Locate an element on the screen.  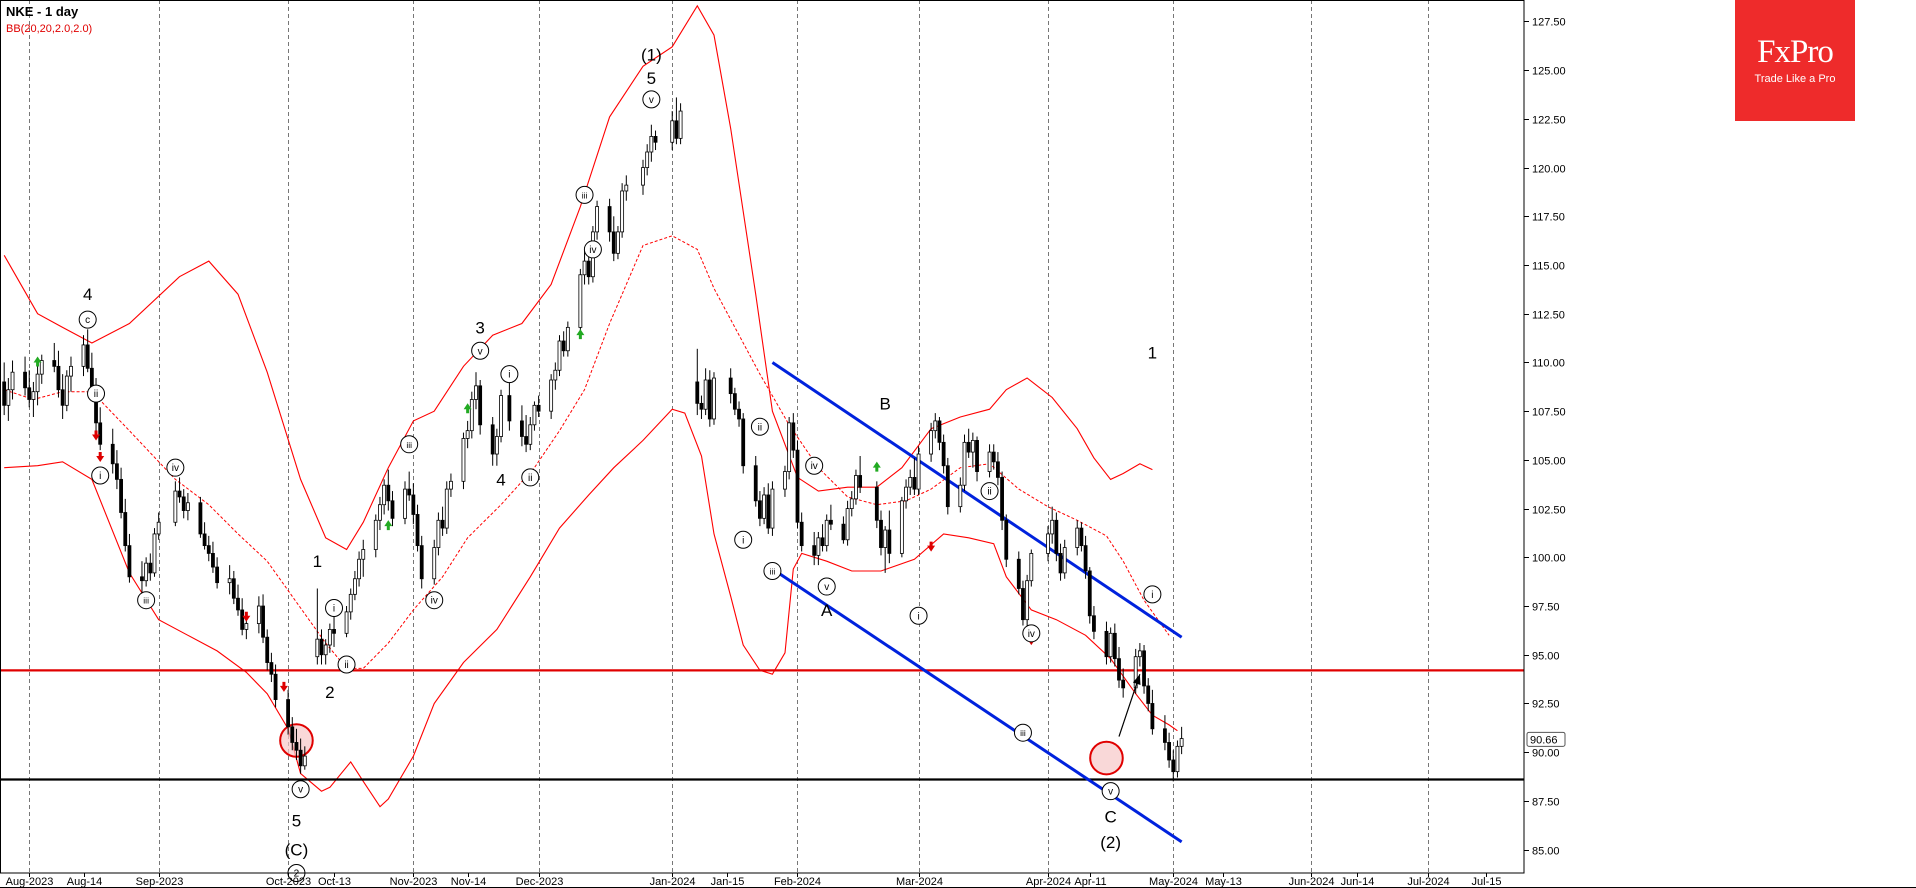
wave-label: 5 is located at coordinates (296, 820).